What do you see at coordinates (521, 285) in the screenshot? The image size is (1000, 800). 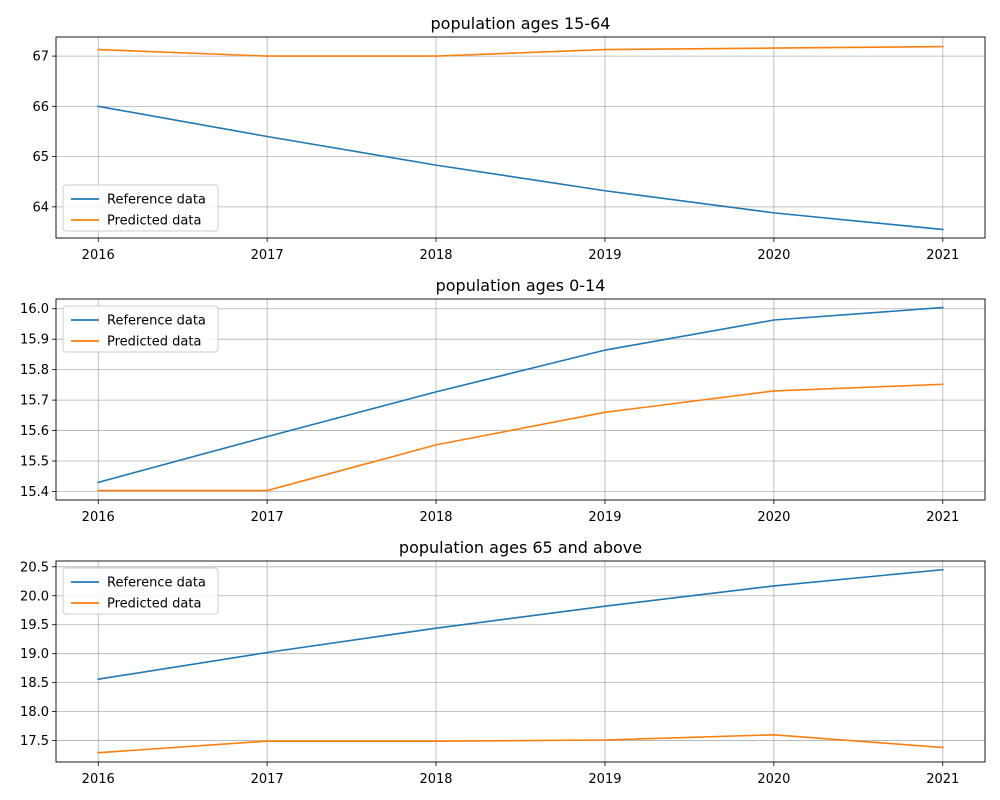 I see `chart-title: population ages 0-14` at bounding box center [521, 285].